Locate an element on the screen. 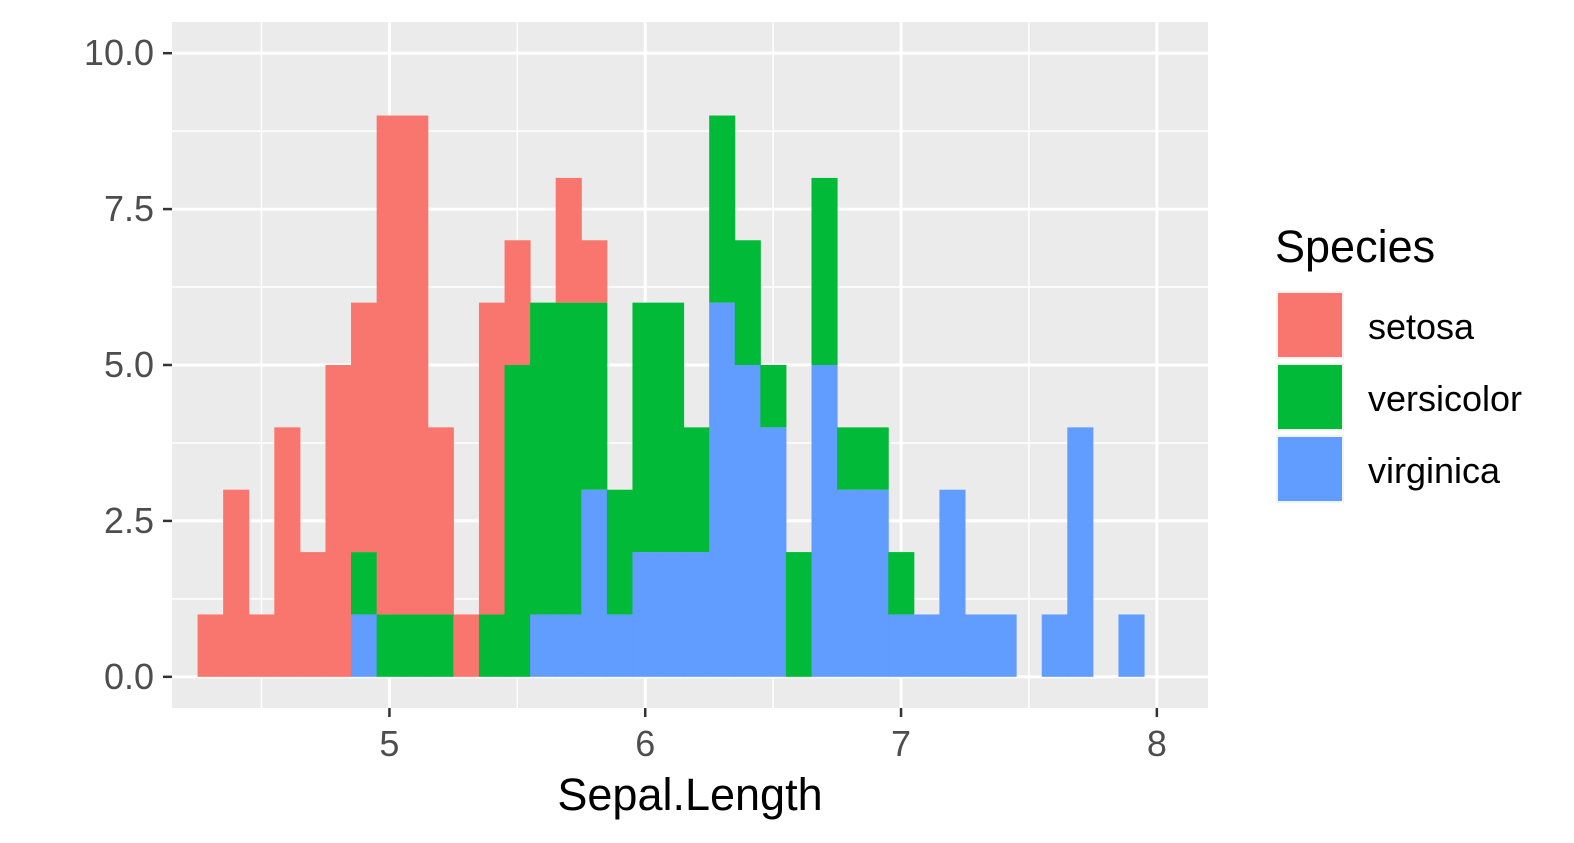 The height and width of the screenshot is (843, 1574). legend-title: Species is located at coordinates (1355, 246).